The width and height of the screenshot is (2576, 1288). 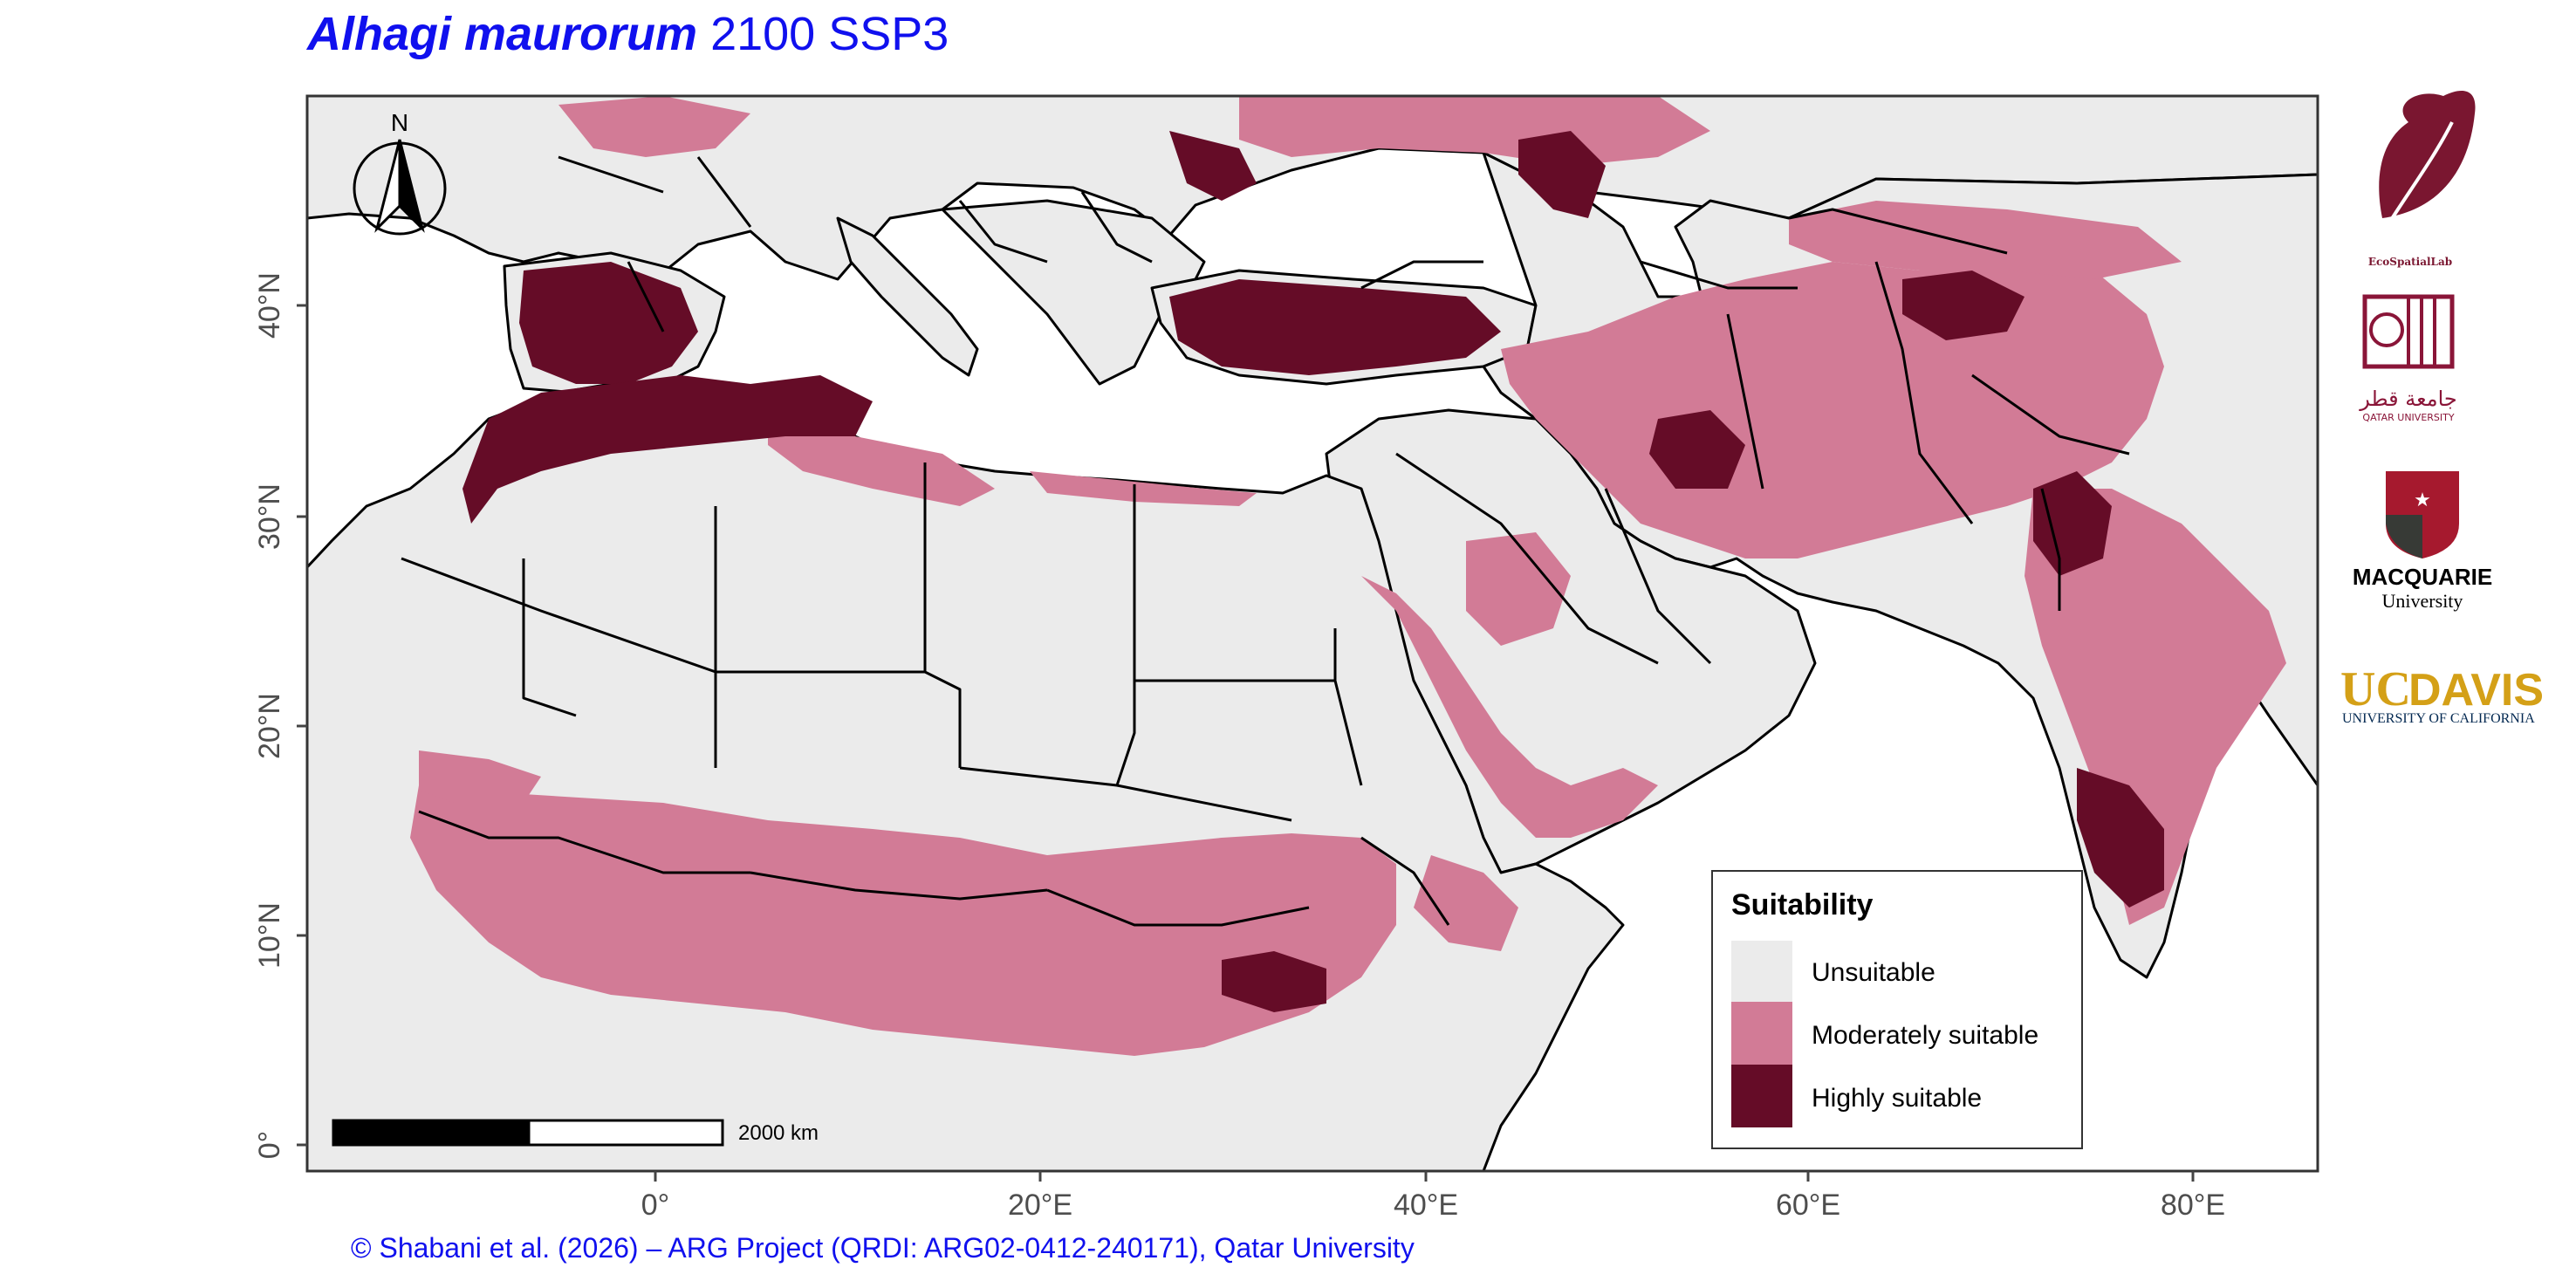 What do you see at coordinates (2193, 1205) in the screenshot?
I see `lon-tick-80e: 80°E` at bounding box center [2193, 1205].